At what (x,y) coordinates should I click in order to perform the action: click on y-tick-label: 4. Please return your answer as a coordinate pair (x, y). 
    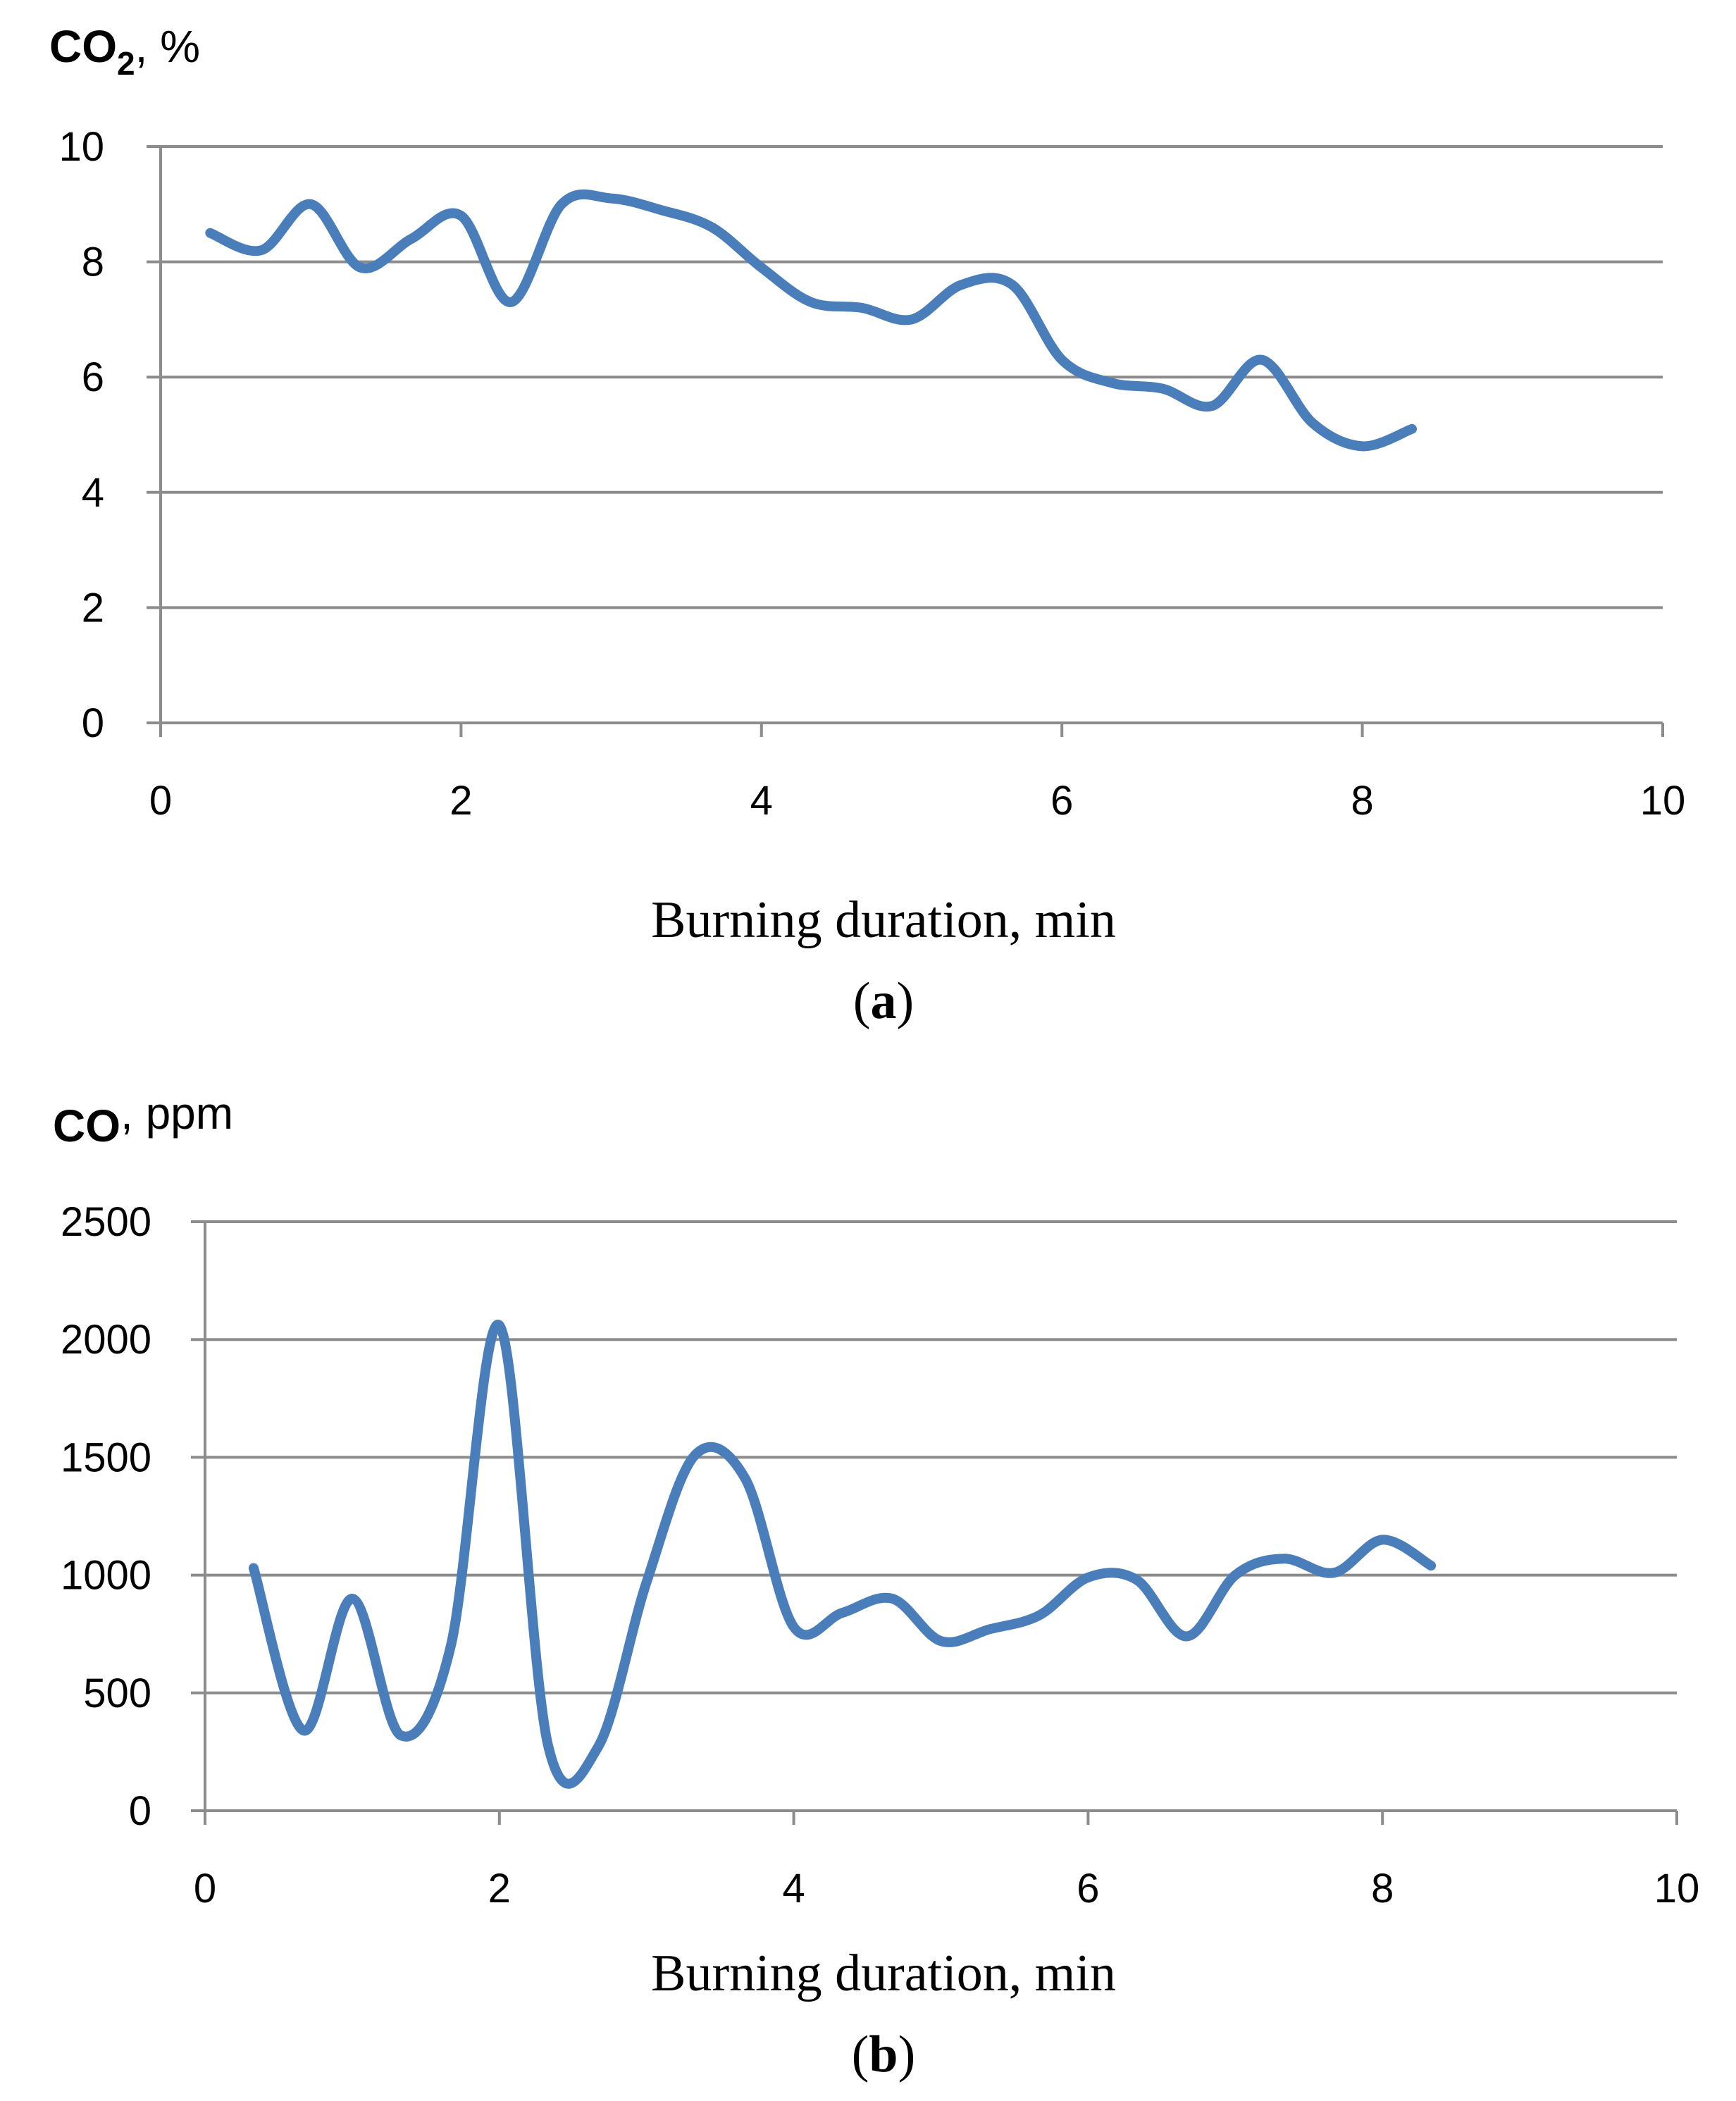
    Looking at the image, I should click on (93, 493).